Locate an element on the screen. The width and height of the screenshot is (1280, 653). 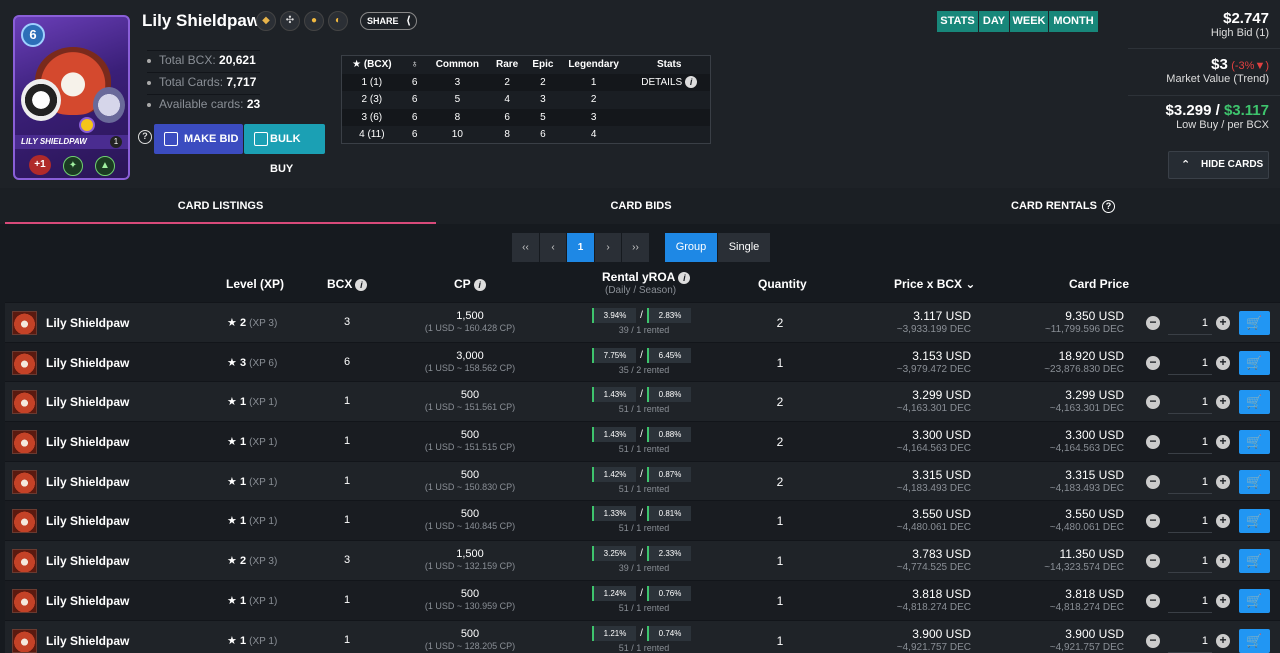
trend-percent: (-3% is located at coordinates (1243, 66).